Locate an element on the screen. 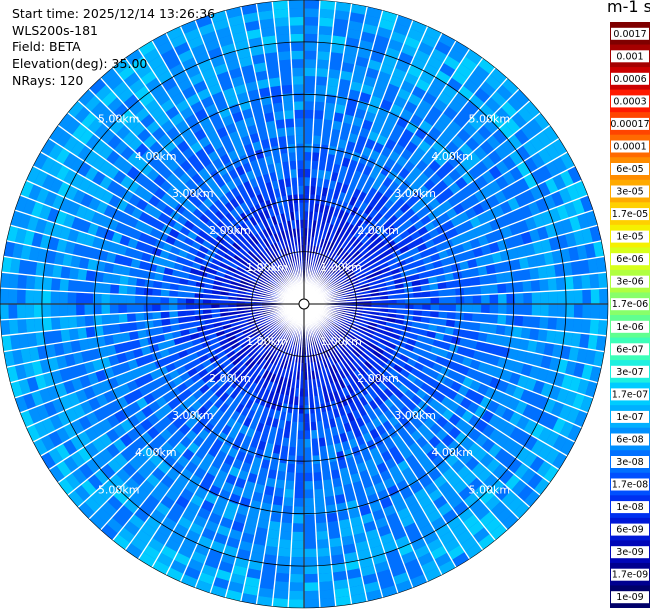 This screenshot has width=650, height=610. colorbar-label-bg is located at coordinates (630, 484).